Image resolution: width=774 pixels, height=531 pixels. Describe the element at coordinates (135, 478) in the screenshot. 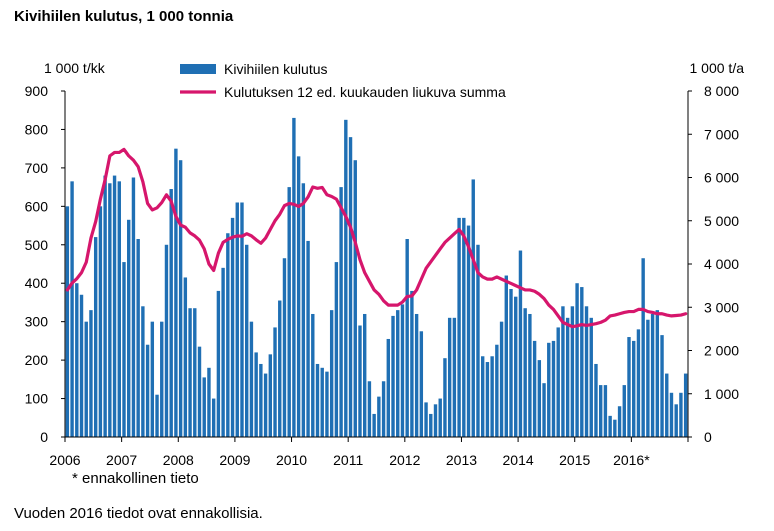

I see `preliminary-note: * ennakollinen tieto` at that location.